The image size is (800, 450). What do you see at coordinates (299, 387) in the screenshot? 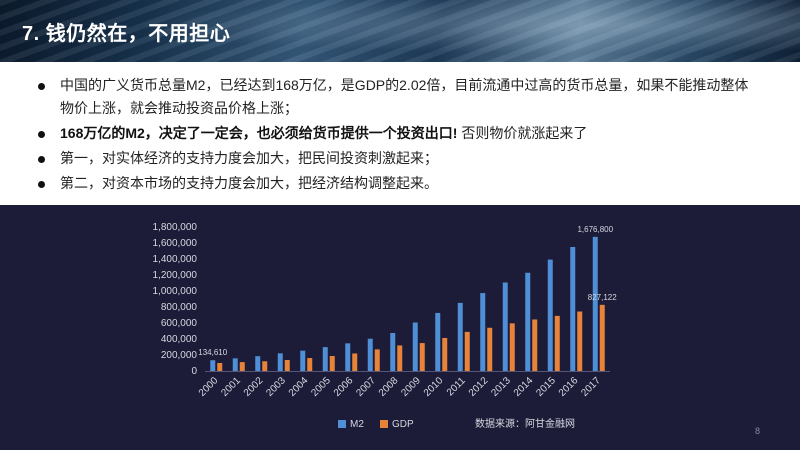
I see `x-tick-label: 2004` at bounding box center [299, 387].